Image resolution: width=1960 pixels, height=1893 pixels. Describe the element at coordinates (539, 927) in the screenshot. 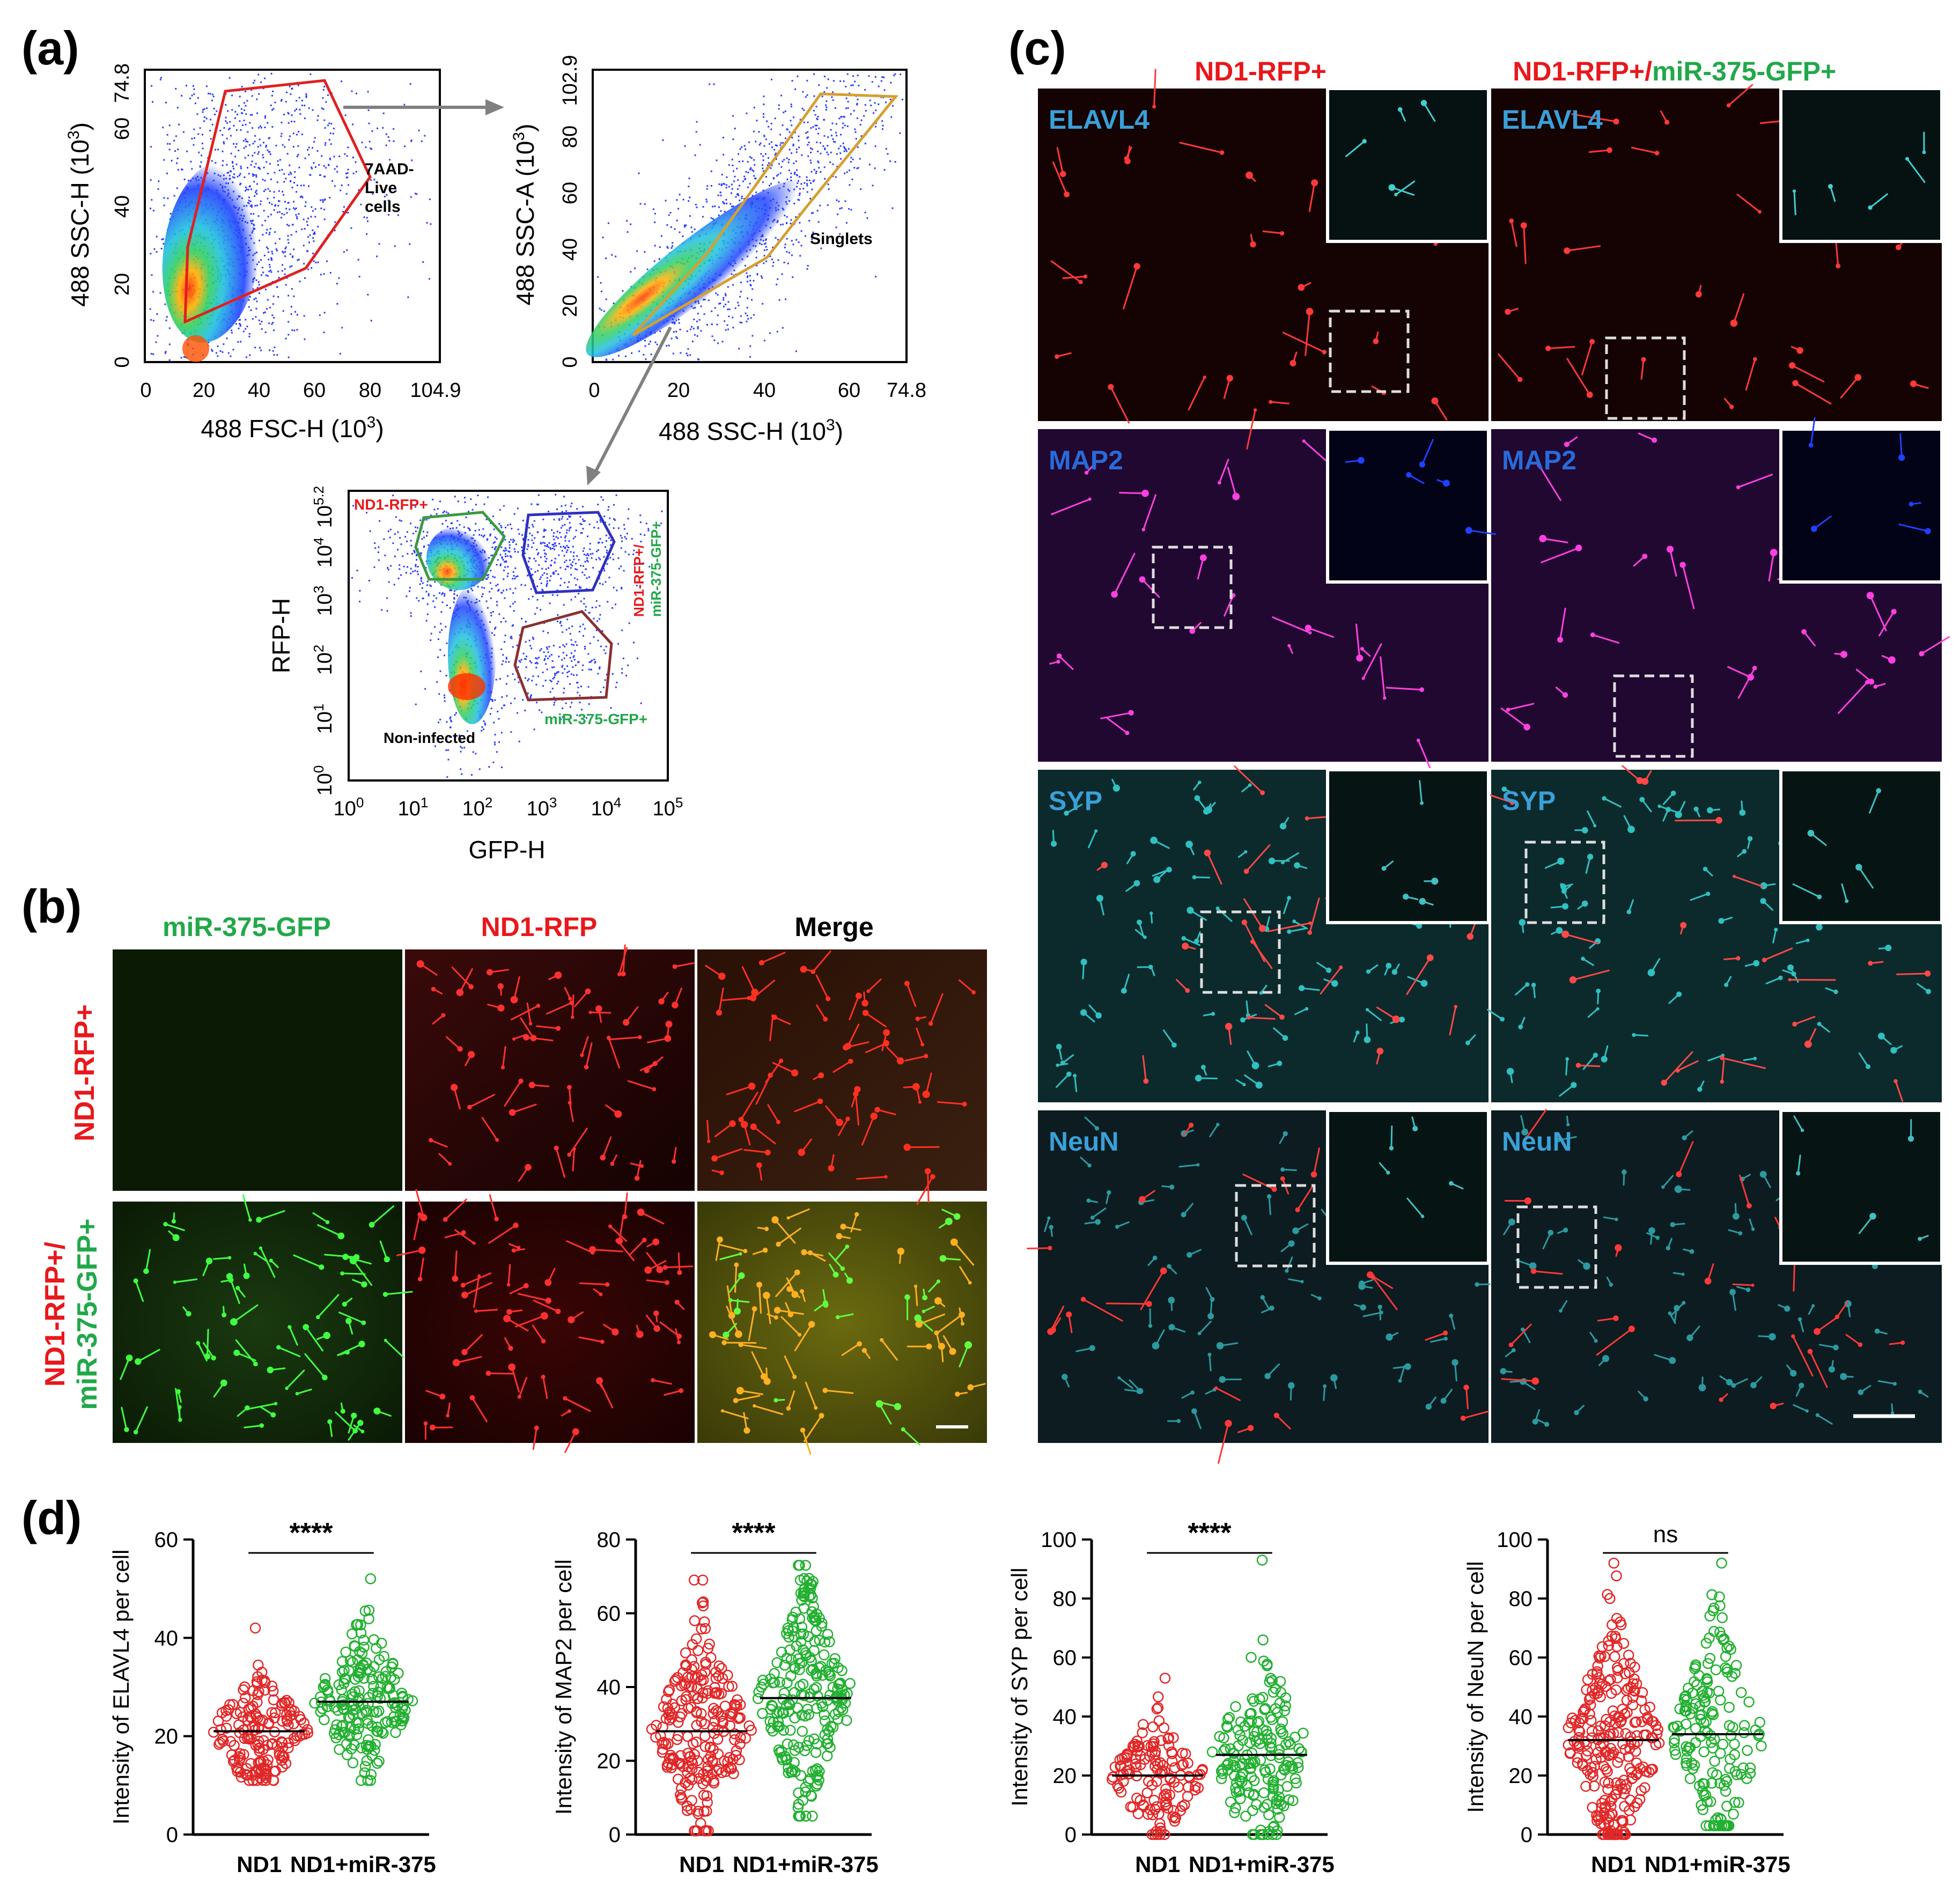

I see `col-header-rfp: ND1-RFP` at that location.